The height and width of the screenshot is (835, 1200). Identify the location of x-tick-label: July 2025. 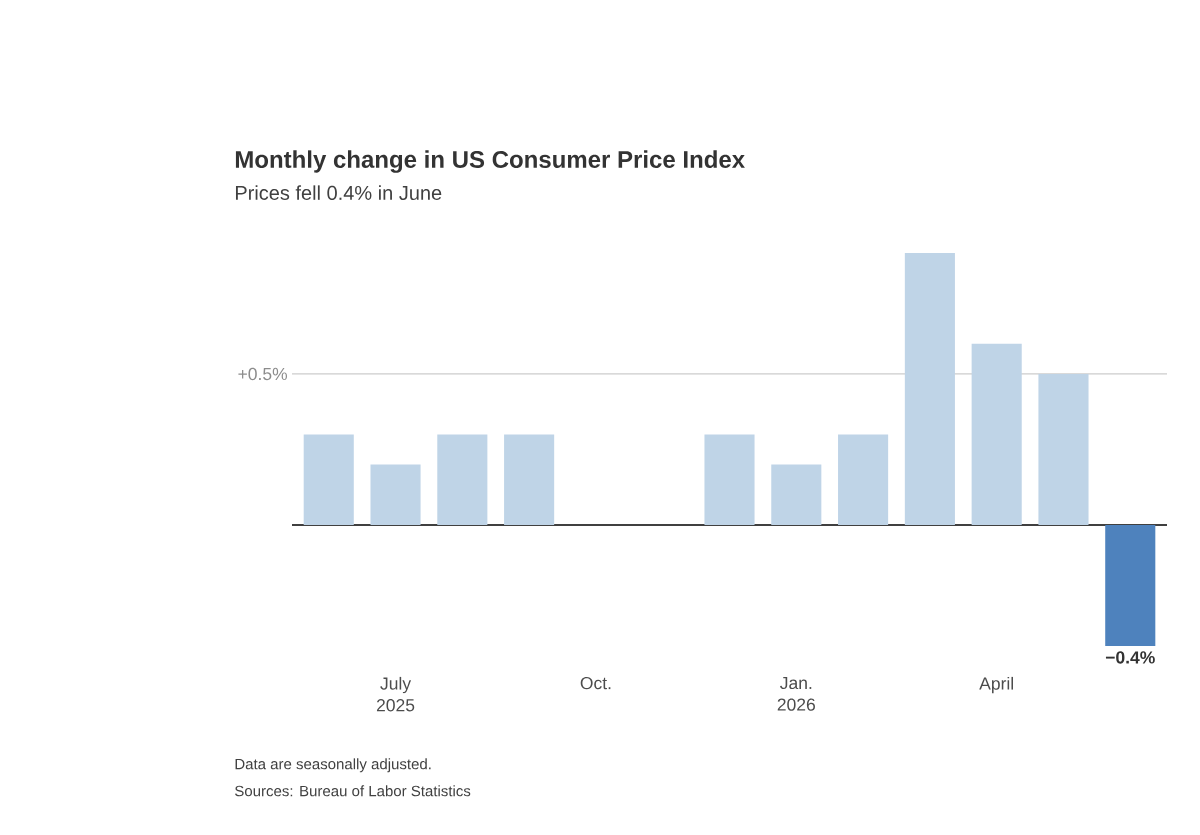
(395, 694).